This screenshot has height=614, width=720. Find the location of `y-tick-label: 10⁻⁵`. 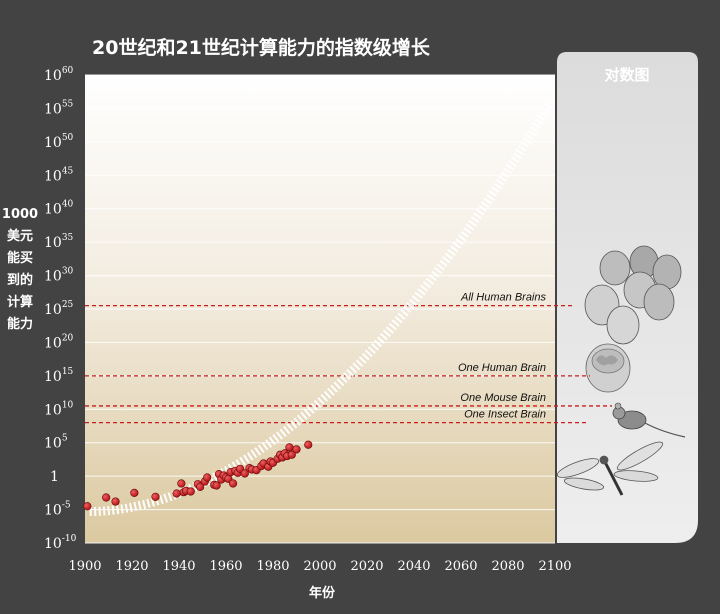

y-tick-label: 10⁻⁵ is located at coordinates (57, 510).